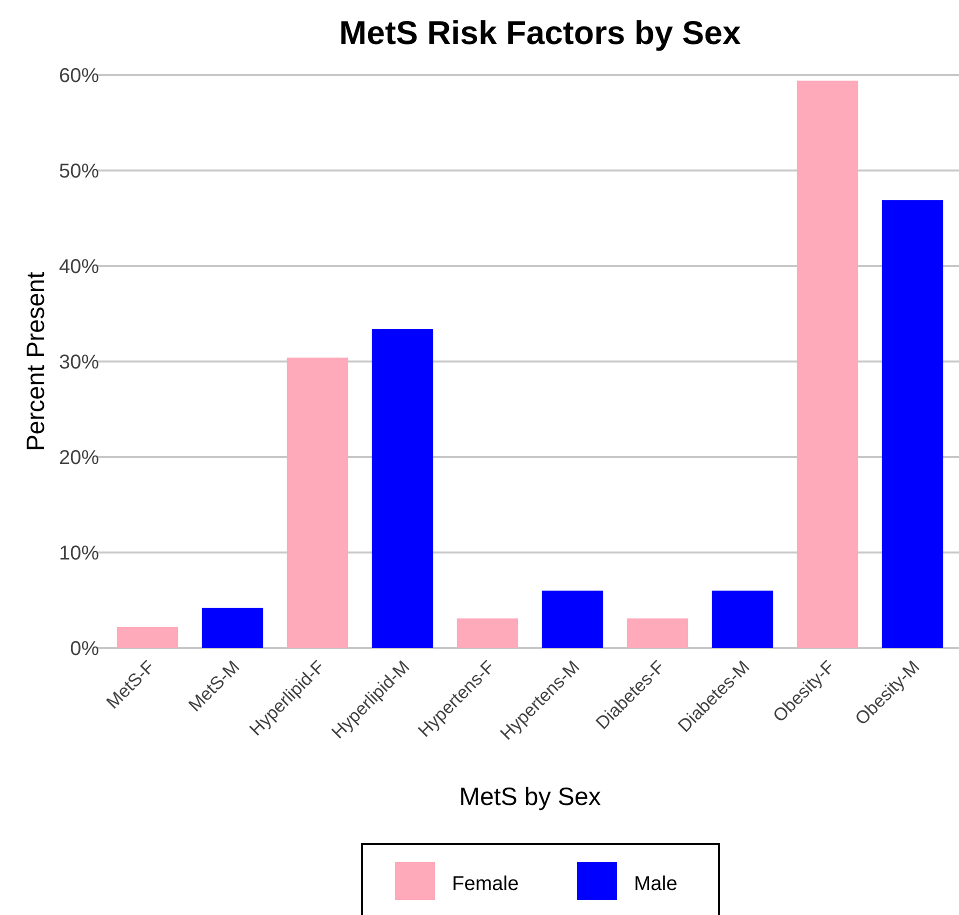 This screenshot has width=959, height=915. Describe the element at coordinates (79, 267) in the screenshot. I see `y-tick-label: 40%` at that location.